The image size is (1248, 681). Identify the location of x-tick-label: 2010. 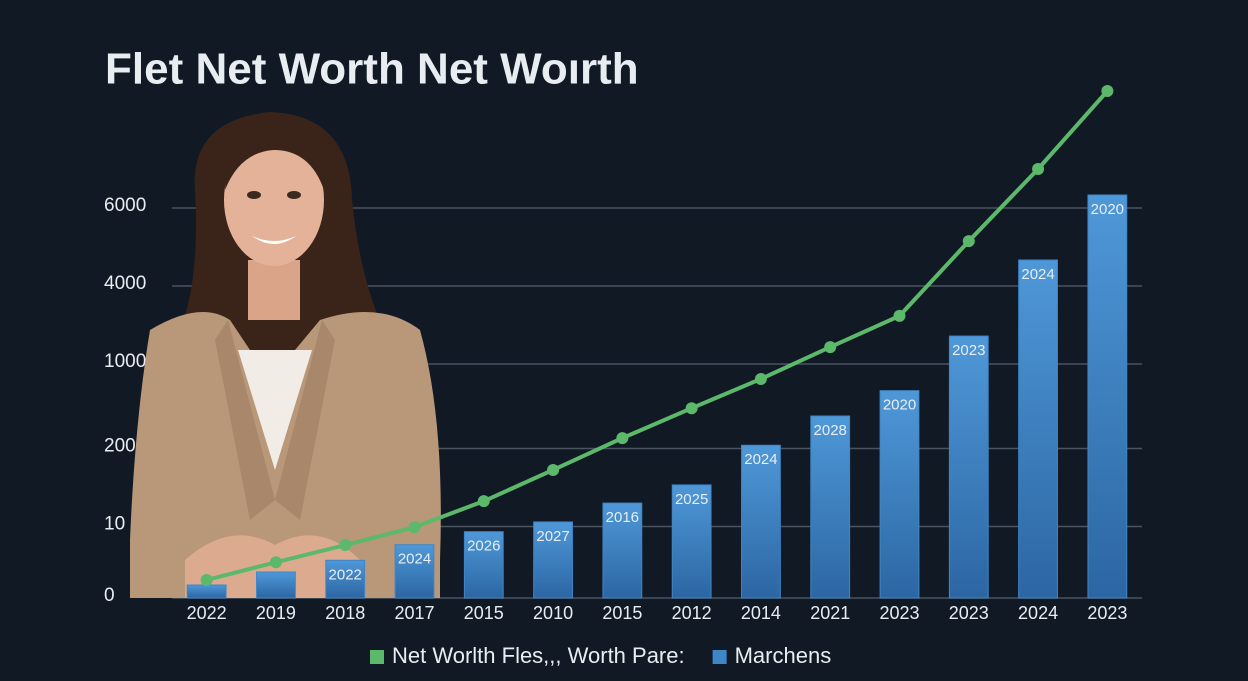
(553, 613).